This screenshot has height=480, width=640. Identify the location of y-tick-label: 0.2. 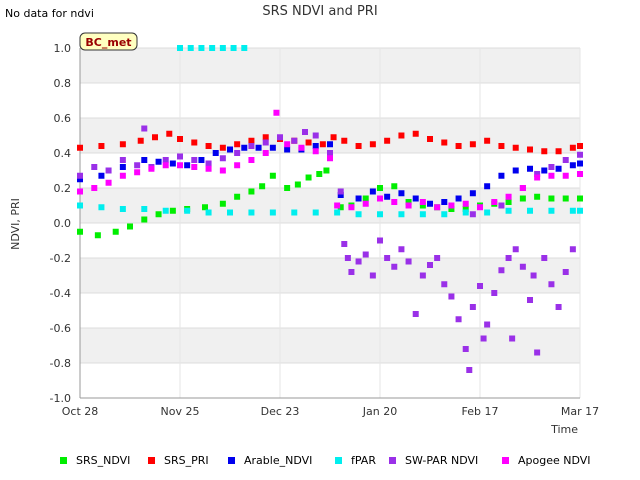
(63, 188).